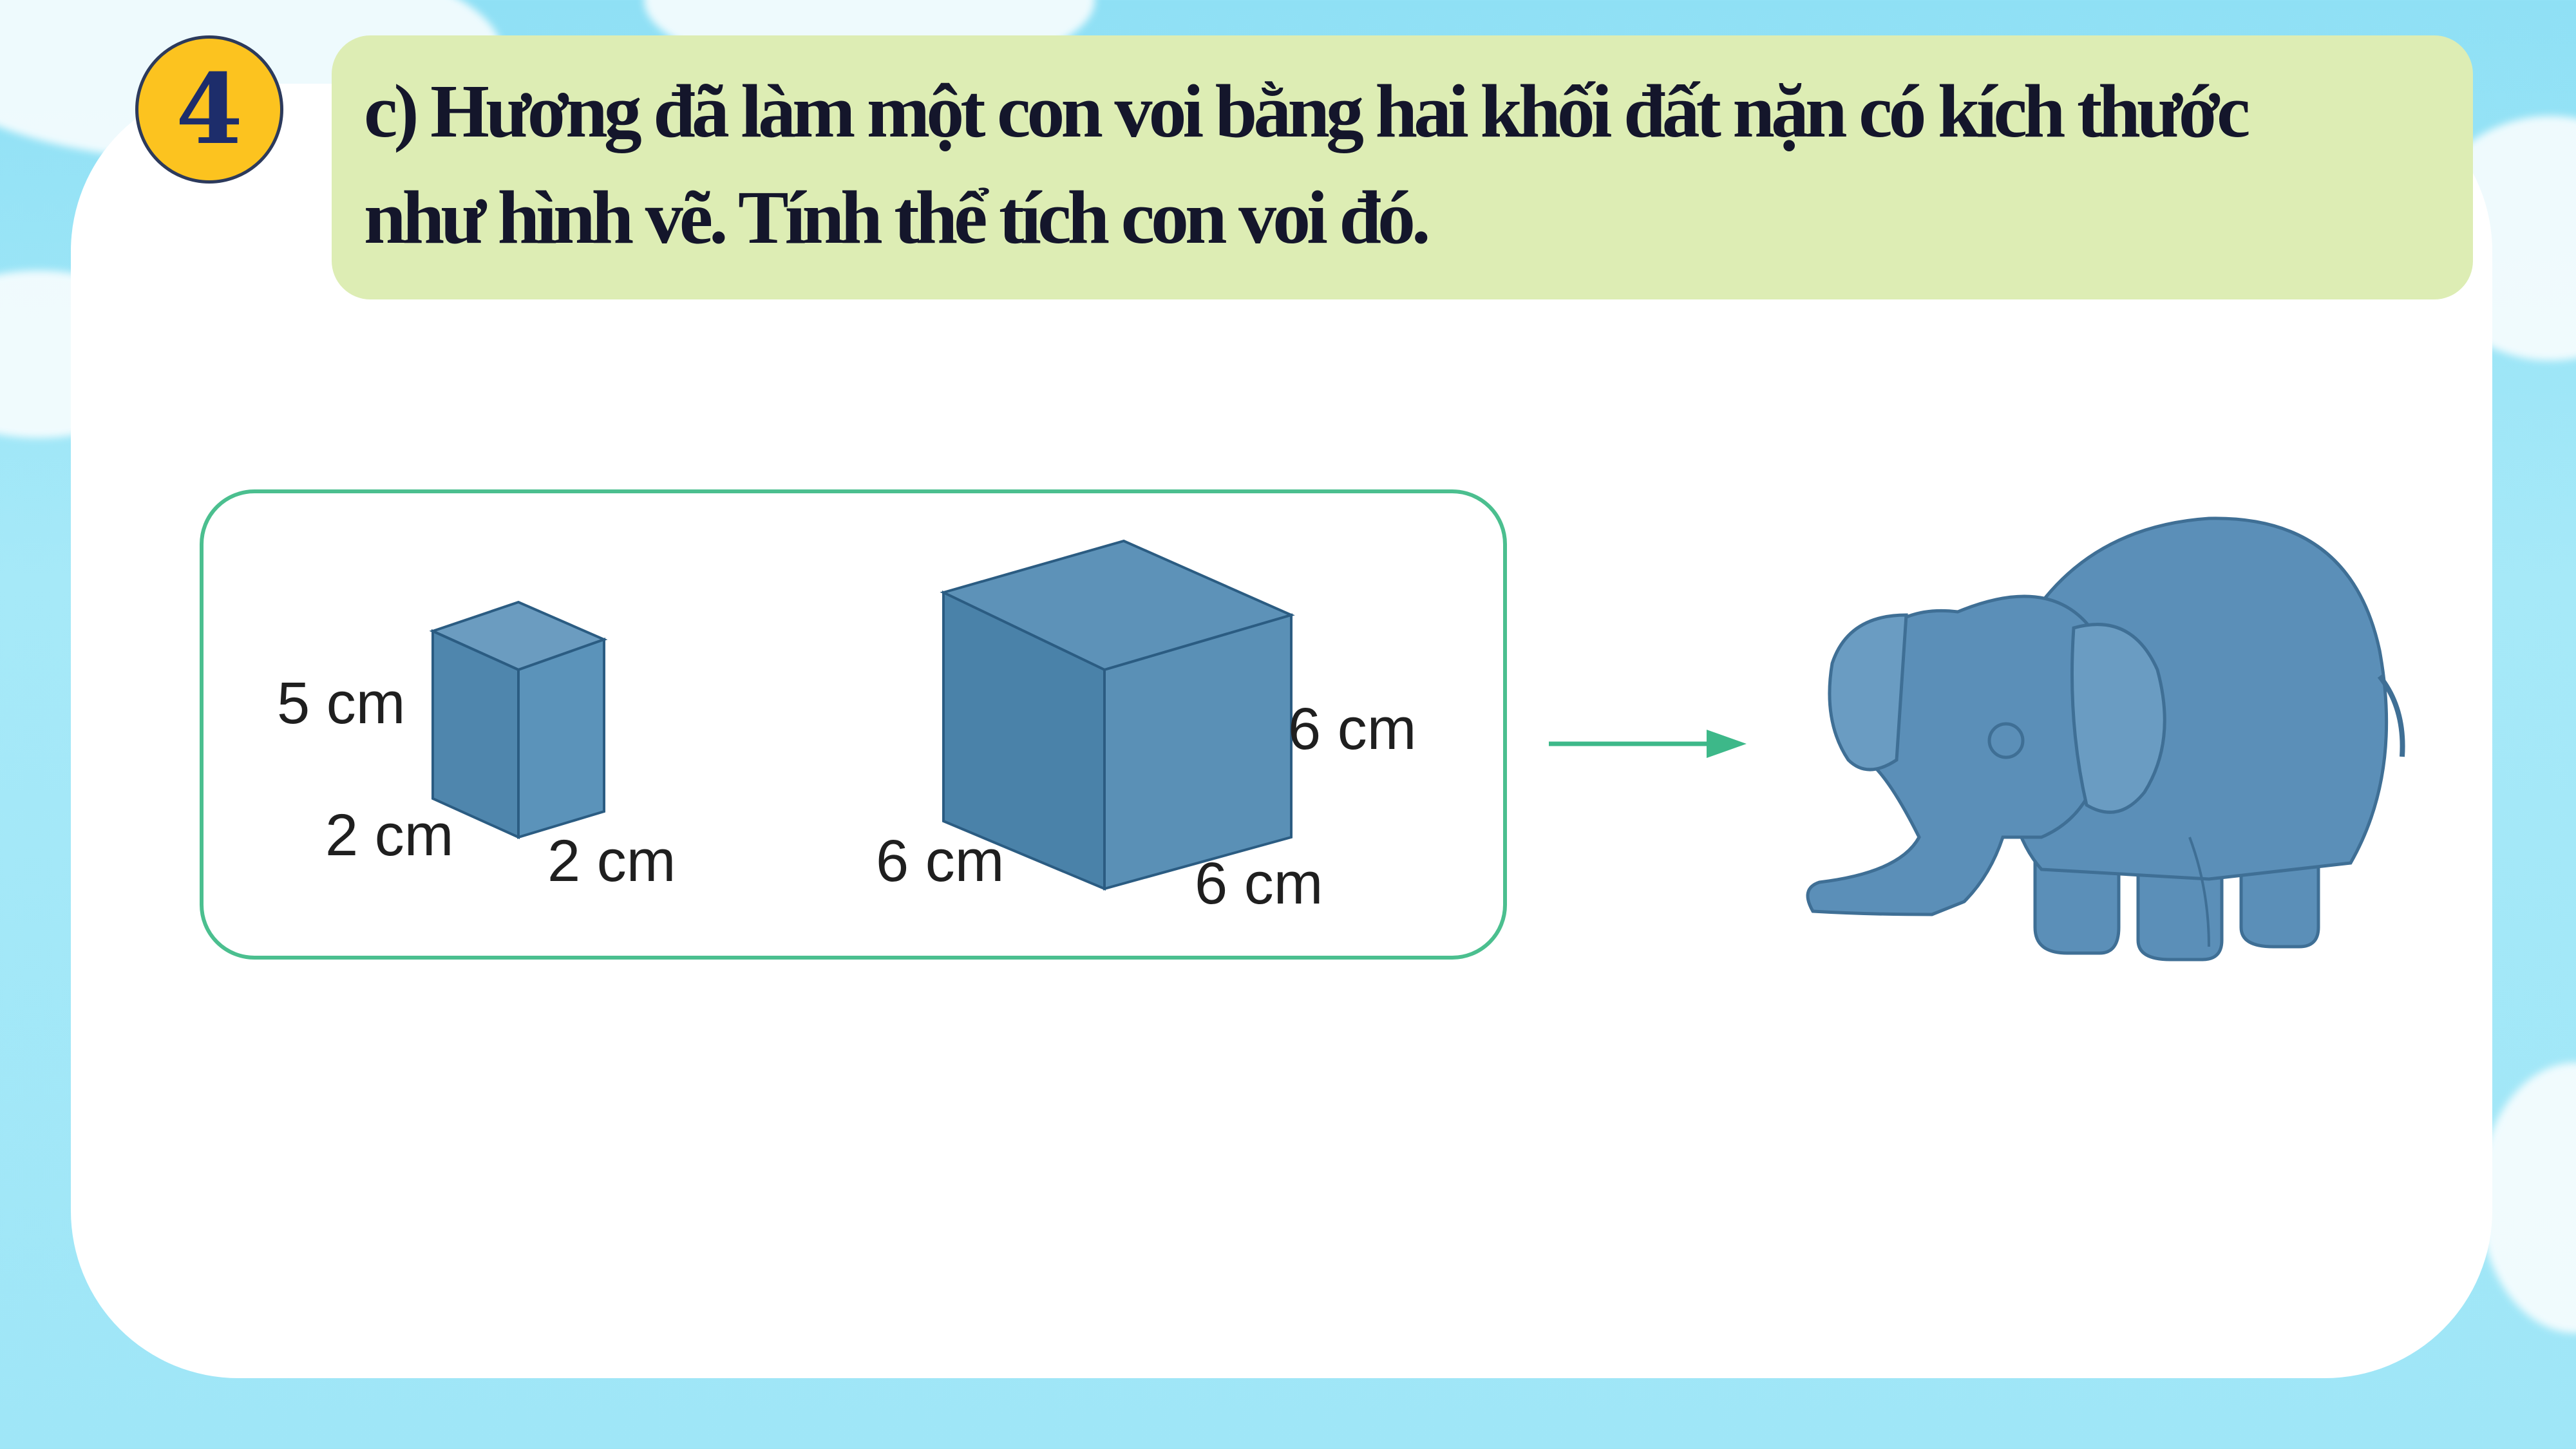 The image size is (2576, 1449). What do you see at coordinates (1648, 744) in the screenshot?
I see `arrow-right-icon` at bounding box center [1648, 744].